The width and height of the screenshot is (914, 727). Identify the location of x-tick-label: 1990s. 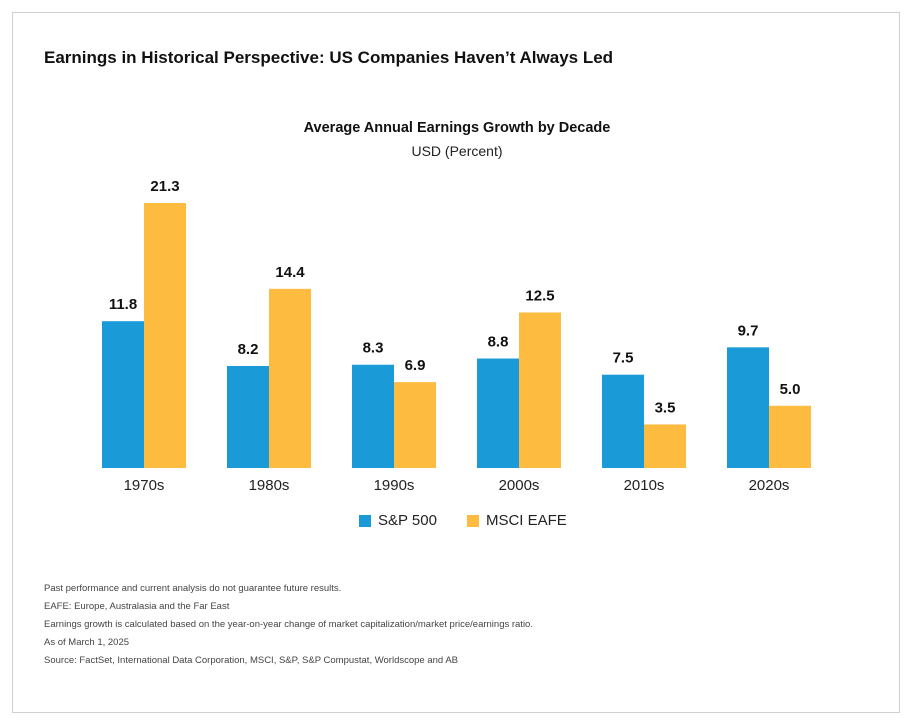
(394, 485).